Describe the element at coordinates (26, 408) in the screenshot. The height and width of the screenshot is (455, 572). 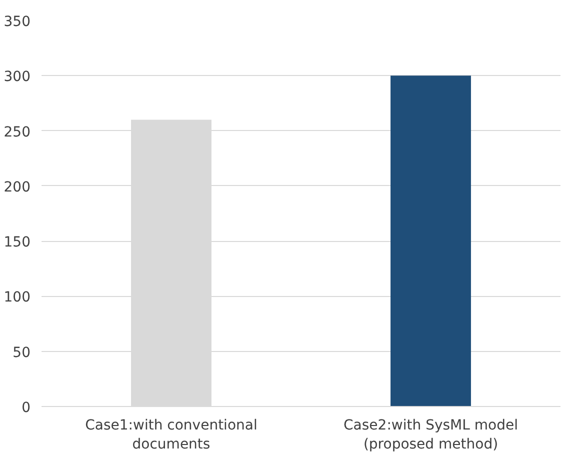
I see `y-tick-label: 0` at that location.